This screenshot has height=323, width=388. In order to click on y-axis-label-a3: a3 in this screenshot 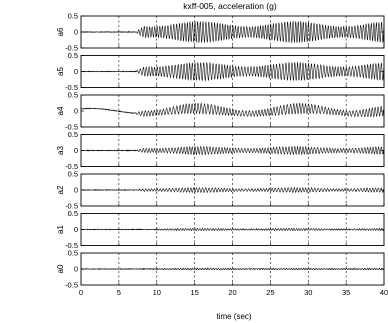, I will do `click(60, 150)`.